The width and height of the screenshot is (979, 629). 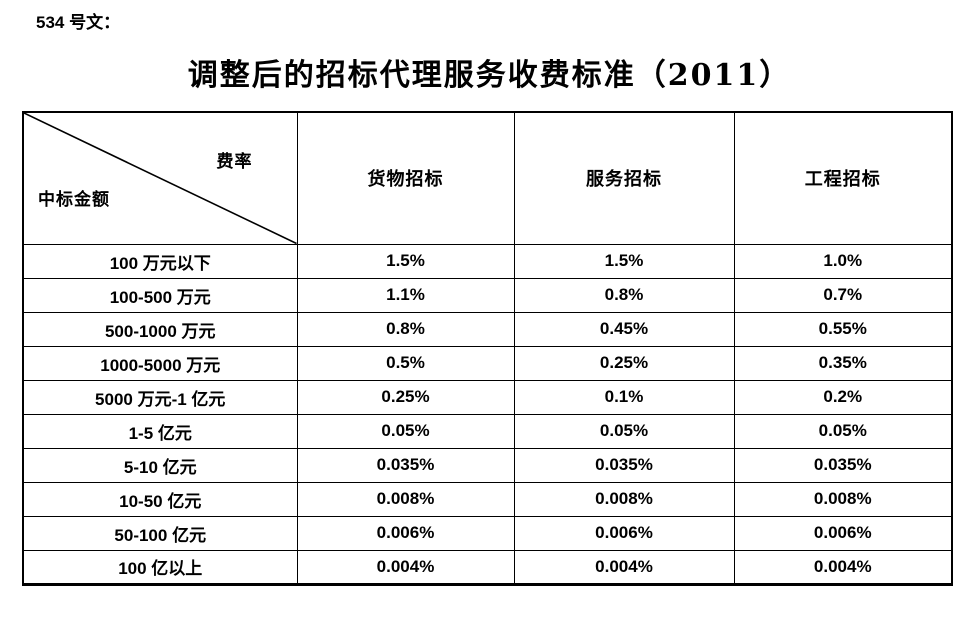 I want to click on row-label: 1-5 亿元, so click(x=160, y=431).